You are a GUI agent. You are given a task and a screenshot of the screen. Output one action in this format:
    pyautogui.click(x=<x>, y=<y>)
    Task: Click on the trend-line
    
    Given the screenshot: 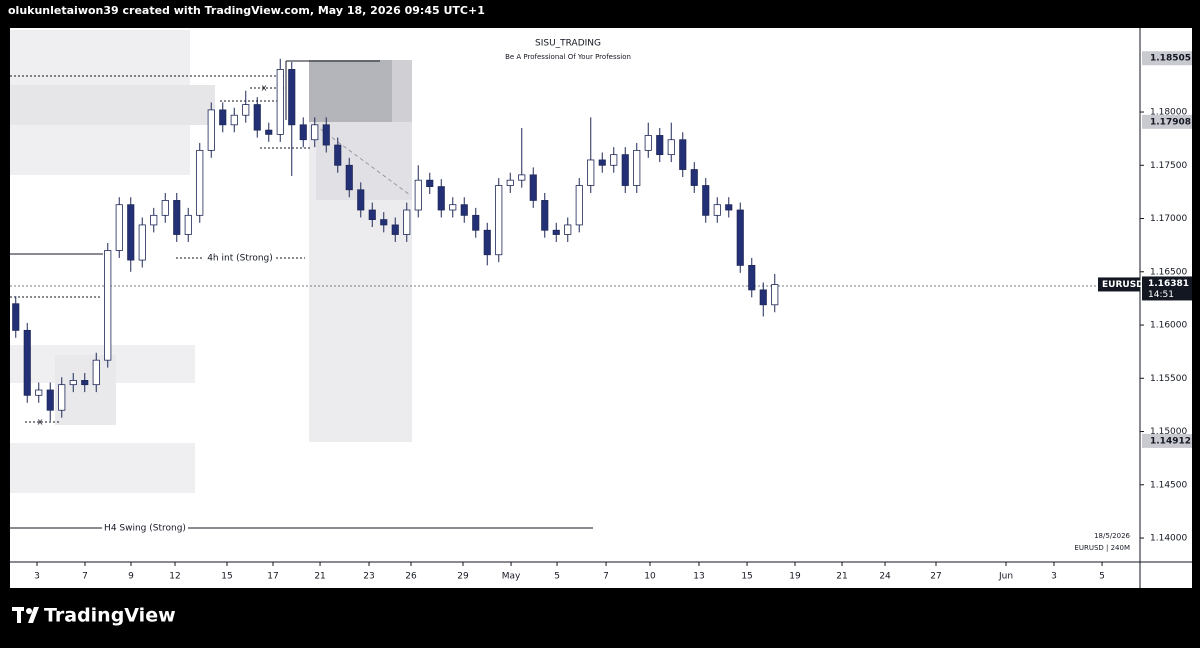 What is the action you would take?
    pyautogui.click(x=362, y=160)
    